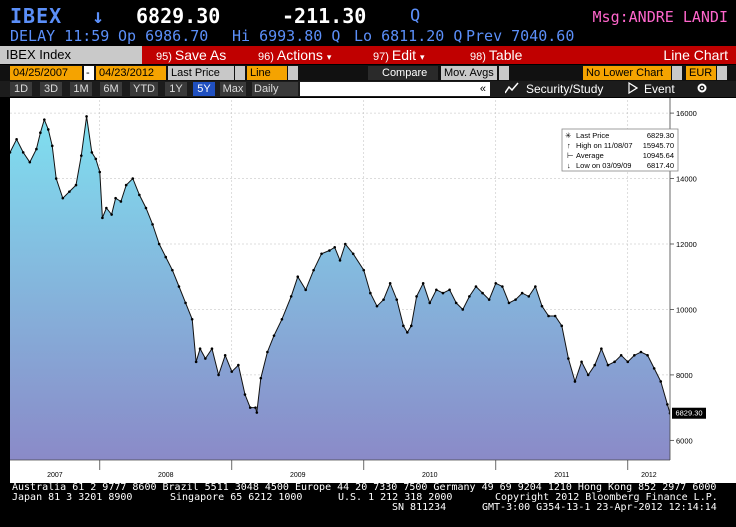 Image resolution: width=736 pixels, height=527 pixels. Describe the element at coordinates (606, 497) in the screenshot. I see `footer-copyright: Copyright 2012 Bloomberg Finance L.P.` at that location.